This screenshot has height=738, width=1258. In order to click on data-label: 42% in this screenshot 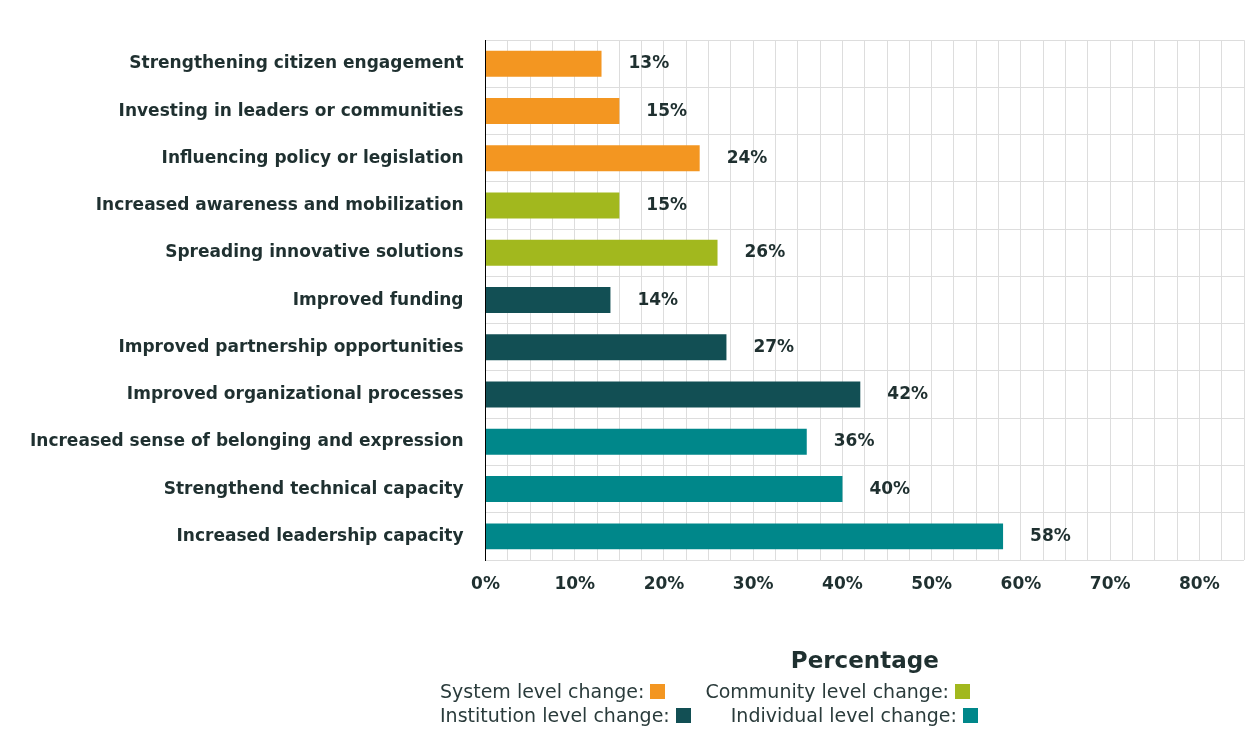, I will do `click(907, 393)`.